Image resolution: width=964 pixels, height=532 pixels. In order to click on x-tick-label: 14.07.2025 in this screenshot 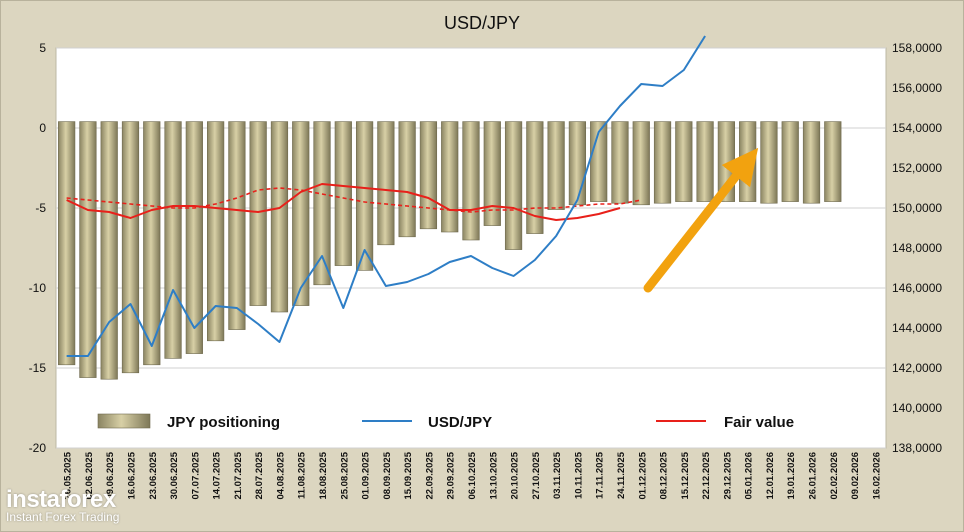, I will do `click(217, 475)`.